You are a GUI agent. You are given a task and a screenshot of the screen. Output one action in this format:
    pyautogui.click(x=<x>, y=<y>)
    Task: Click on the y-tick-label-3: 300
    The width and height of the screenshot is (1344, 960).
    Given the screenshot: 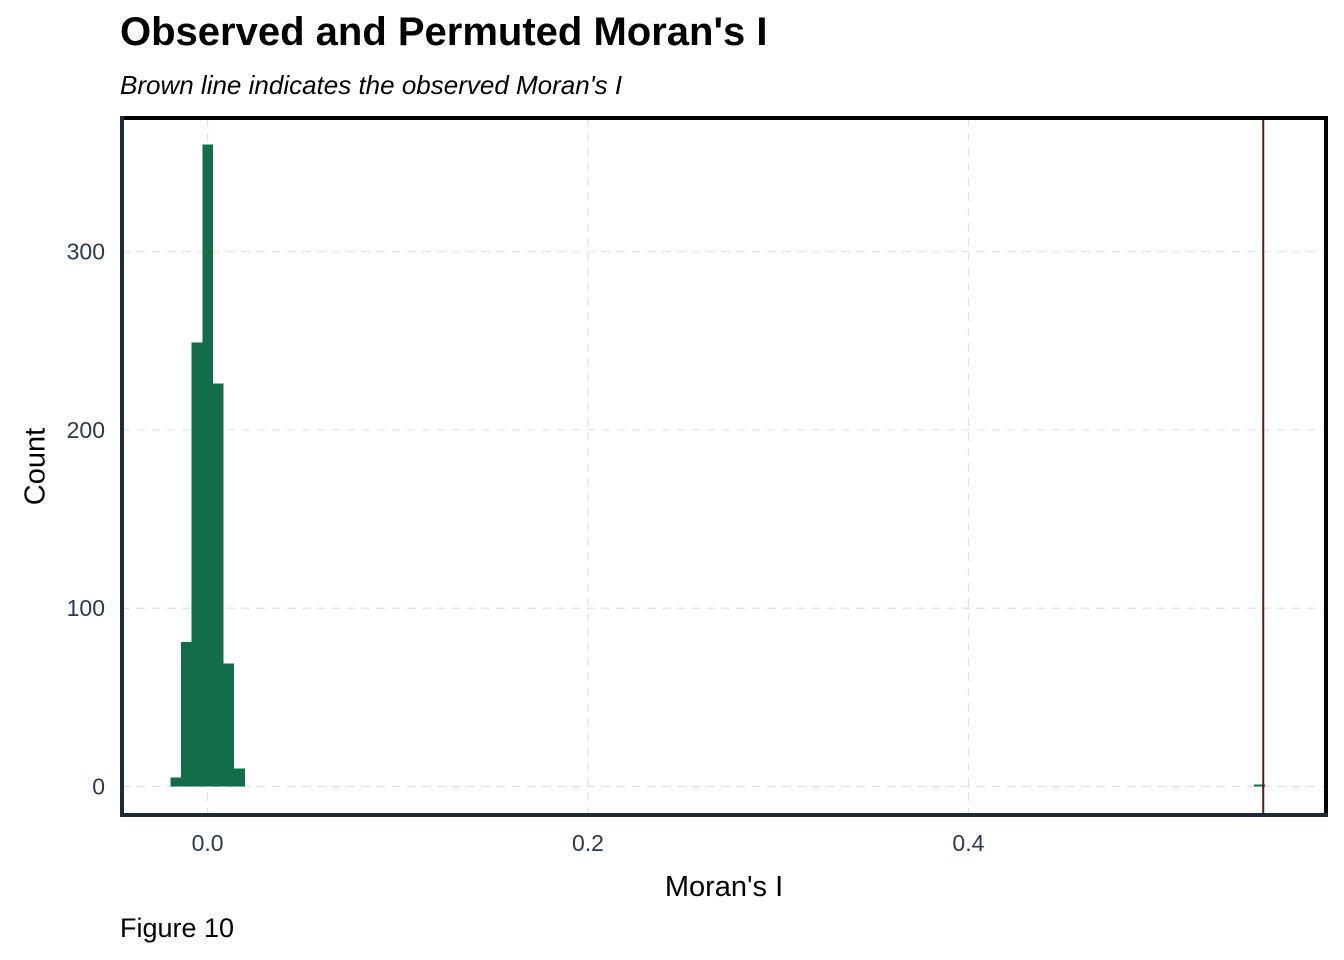 What is the action you would take?
    pyautogui.click(x=86, y=252)
    